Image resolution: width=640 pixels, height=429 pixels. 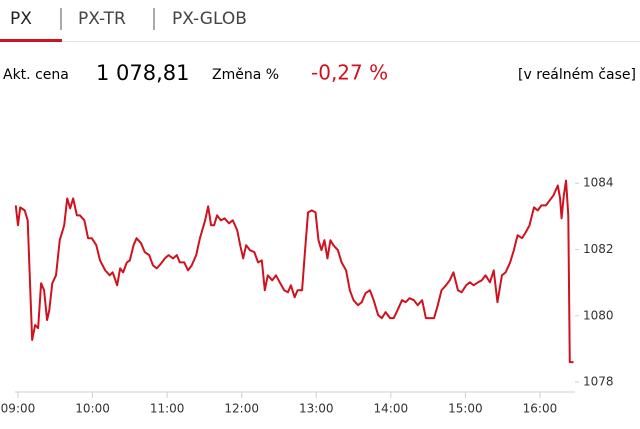 What do you see at coordinates (598, 183) in the screenshot?
I see `y-tick-label: 1084` at bounding box center [598, 183].